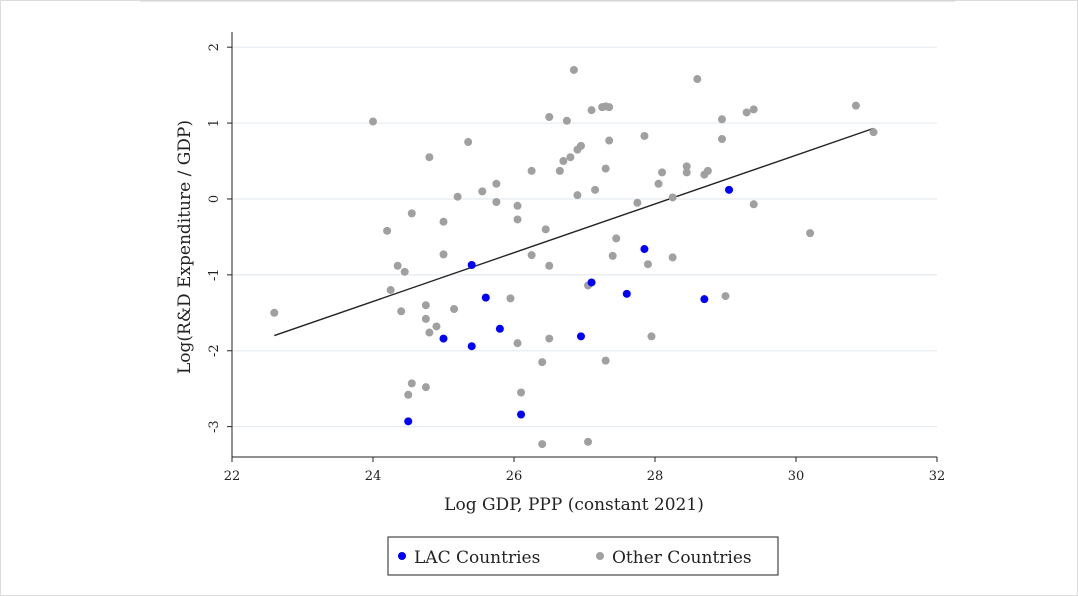 This screenshot has height=596, width=1078. Describe the element at coordinates (574, 505) in the screenshot. I see `x-axis-title: Log GDP, PPP (constant 2021)` at that location.